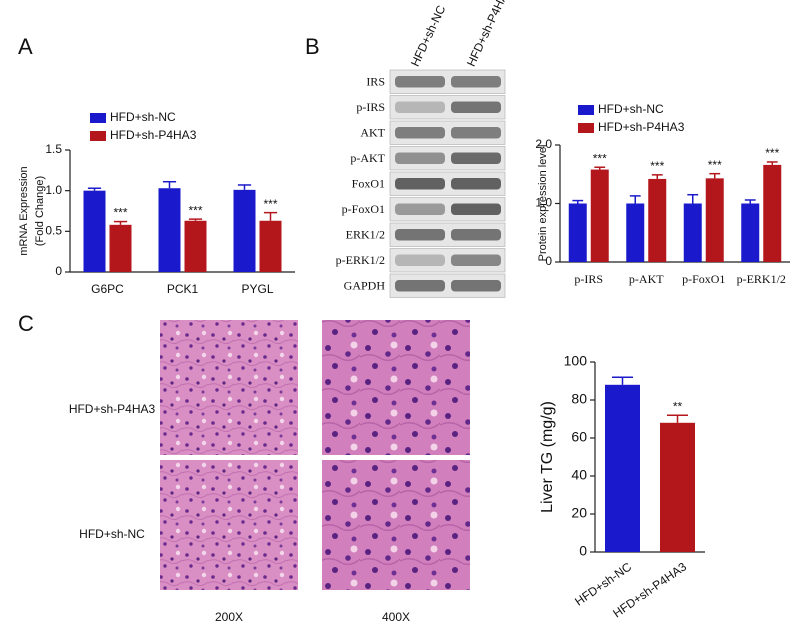 The width and height of the screenshot is (800, 634). I want to click on y-tick-label: 80, so click(579, 399).